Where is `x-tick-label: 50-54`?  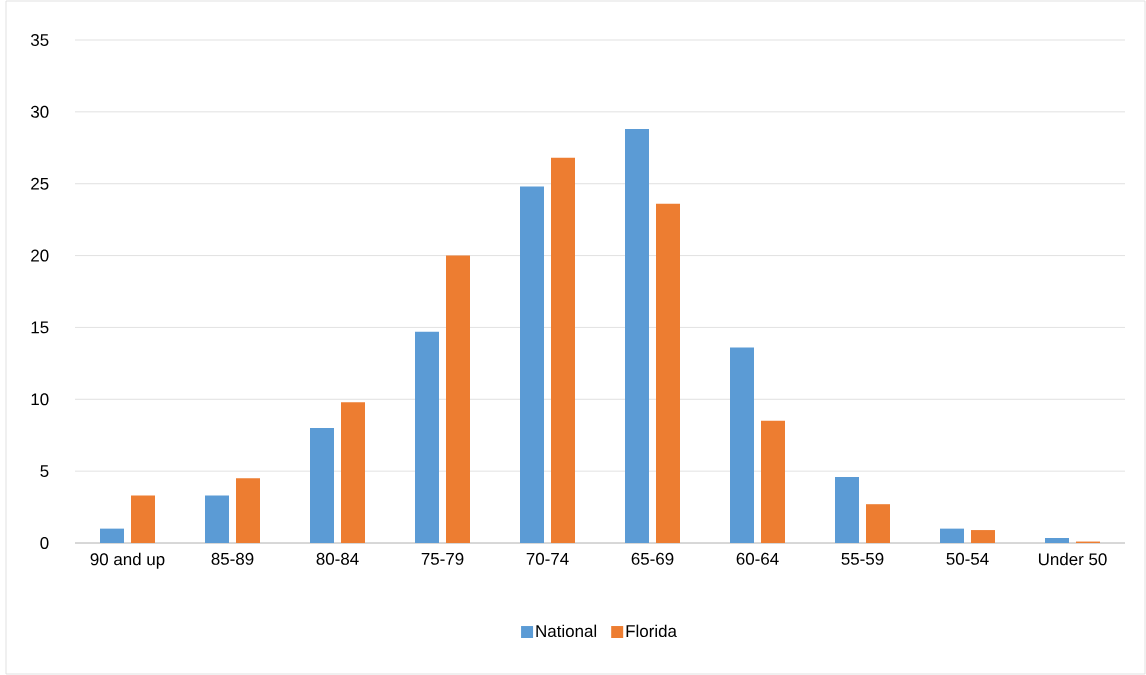
x-tick-label: 50-54 is located at coordinates (967, 558).